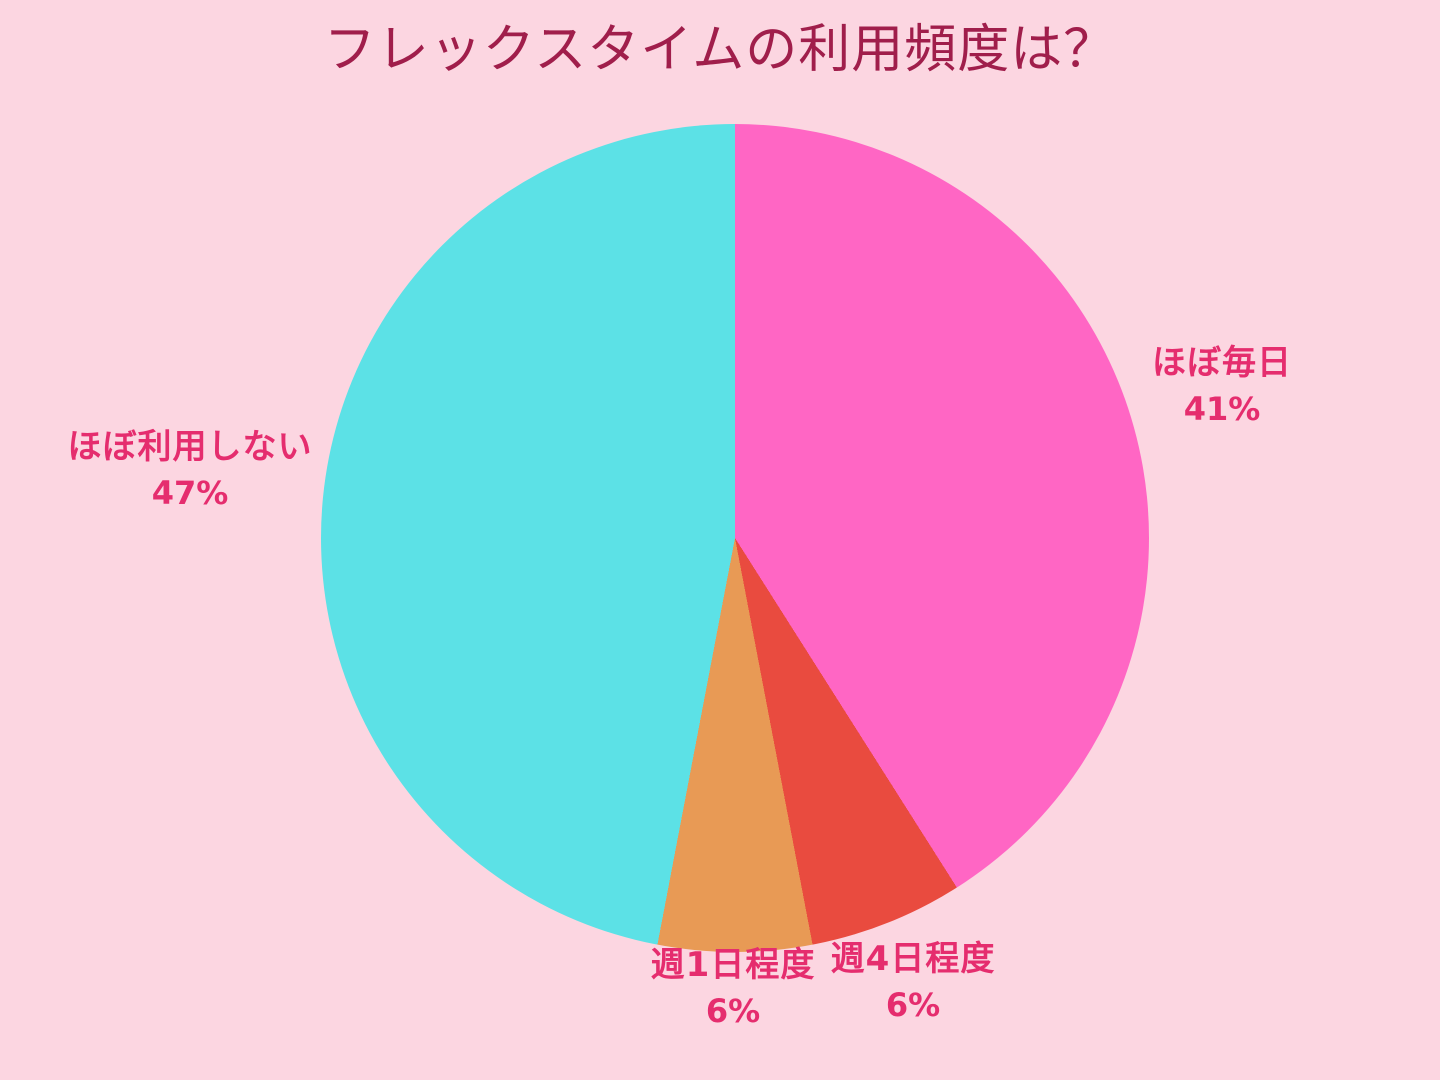 The width and height of the screenshot is (1440, 1080). Describe the element at coordinates (913, 982) in the screenshot. I see `pie-label-about-4-days-week: 週4日程度 6%` at that location.